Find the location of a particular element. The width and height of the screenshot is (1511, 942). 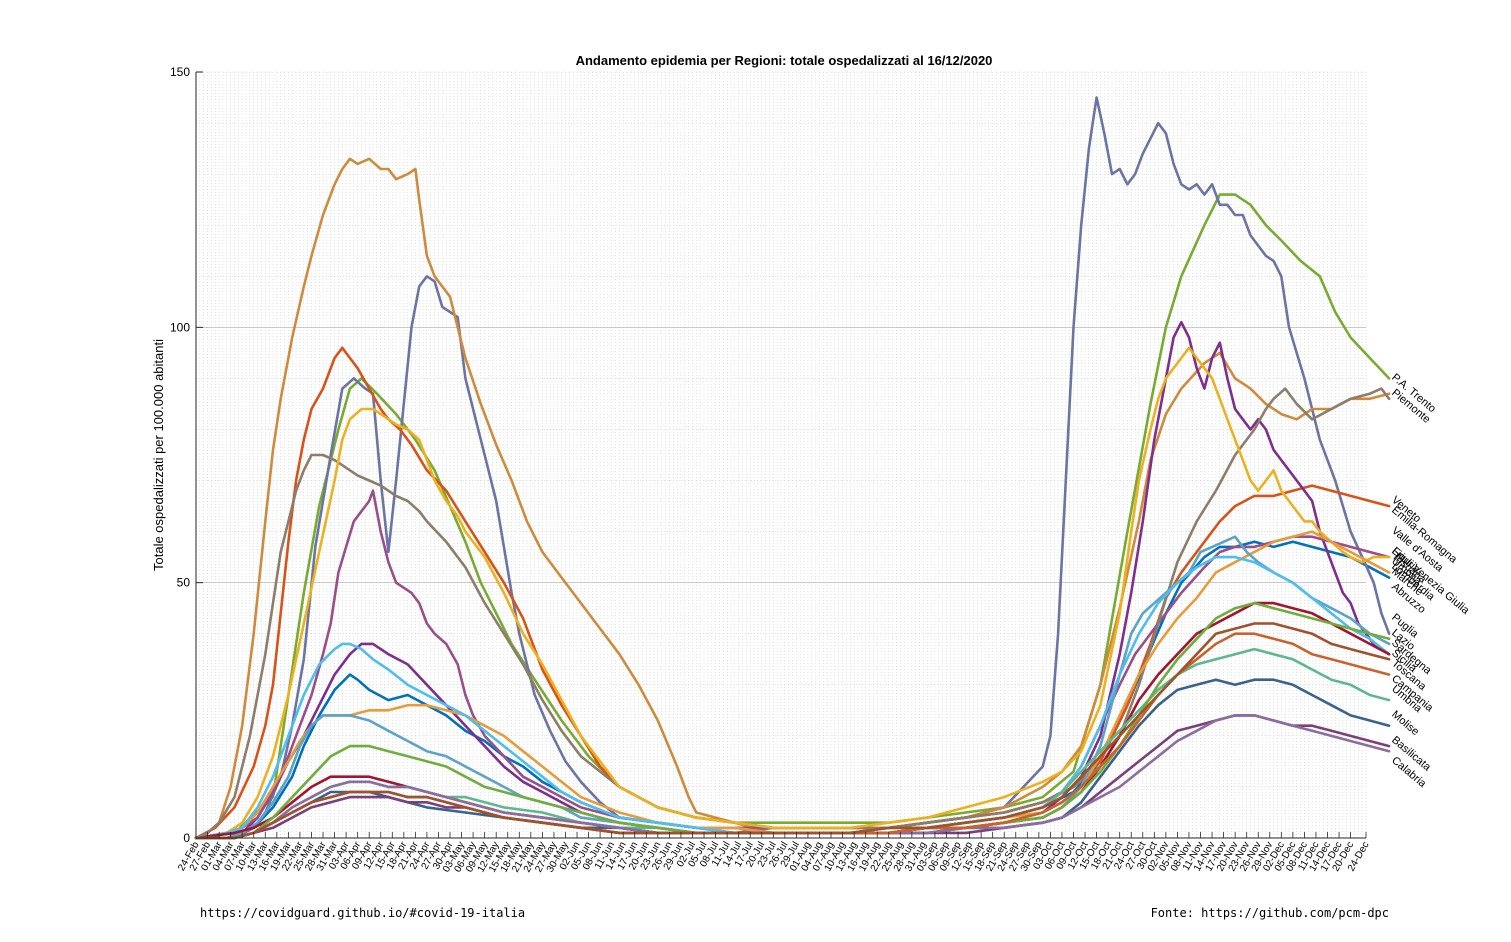

y-tick-label: 0 is located at coordinates (186, 838).